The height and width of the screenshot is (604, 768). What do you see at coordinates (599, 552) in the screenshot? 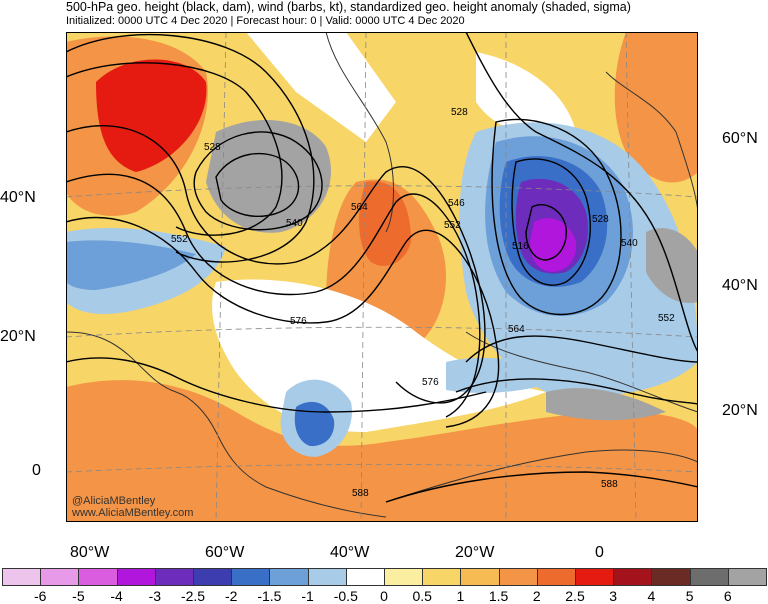
I see `lon-label: 0` at bounding box center [599, 552].